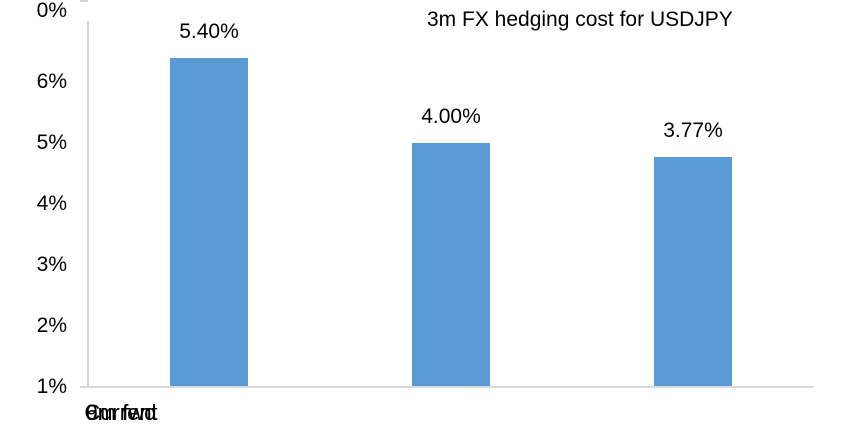 This screenshot has height=441, width=852. What do you see at coordinates (451, 265) in the screenshot?
I see `bar-6m-fwd` at bounding box center [451, 265].